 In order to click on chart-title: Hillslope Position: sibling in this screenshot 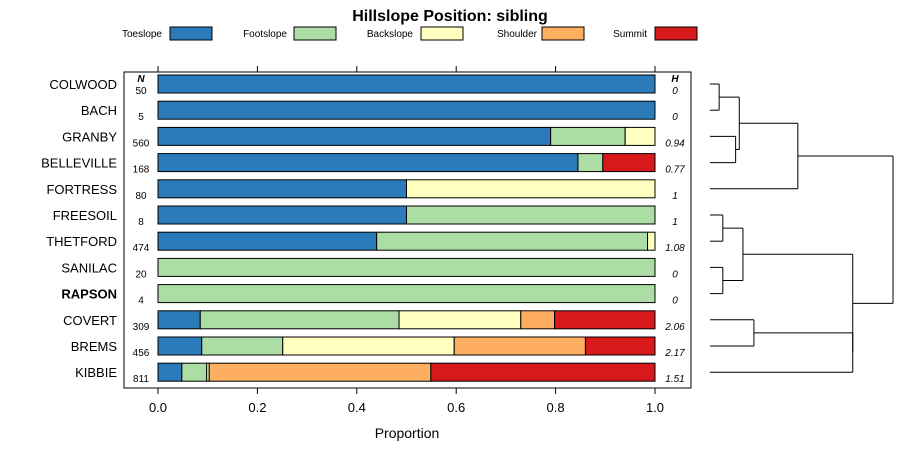, I will do `click(450, 16)`.